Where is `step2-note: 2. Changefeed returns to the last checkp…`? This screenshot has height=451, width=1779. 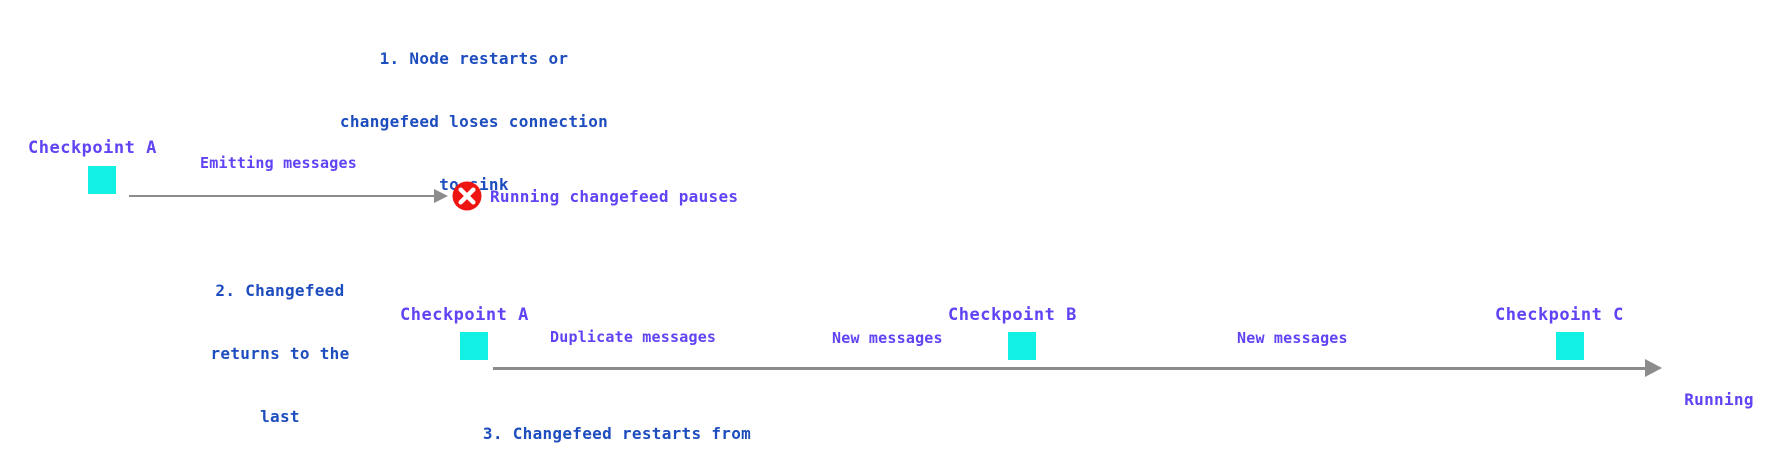
step2-note: 2. Changefeed returns to the last checkp… is located at coordinates (280, 344).